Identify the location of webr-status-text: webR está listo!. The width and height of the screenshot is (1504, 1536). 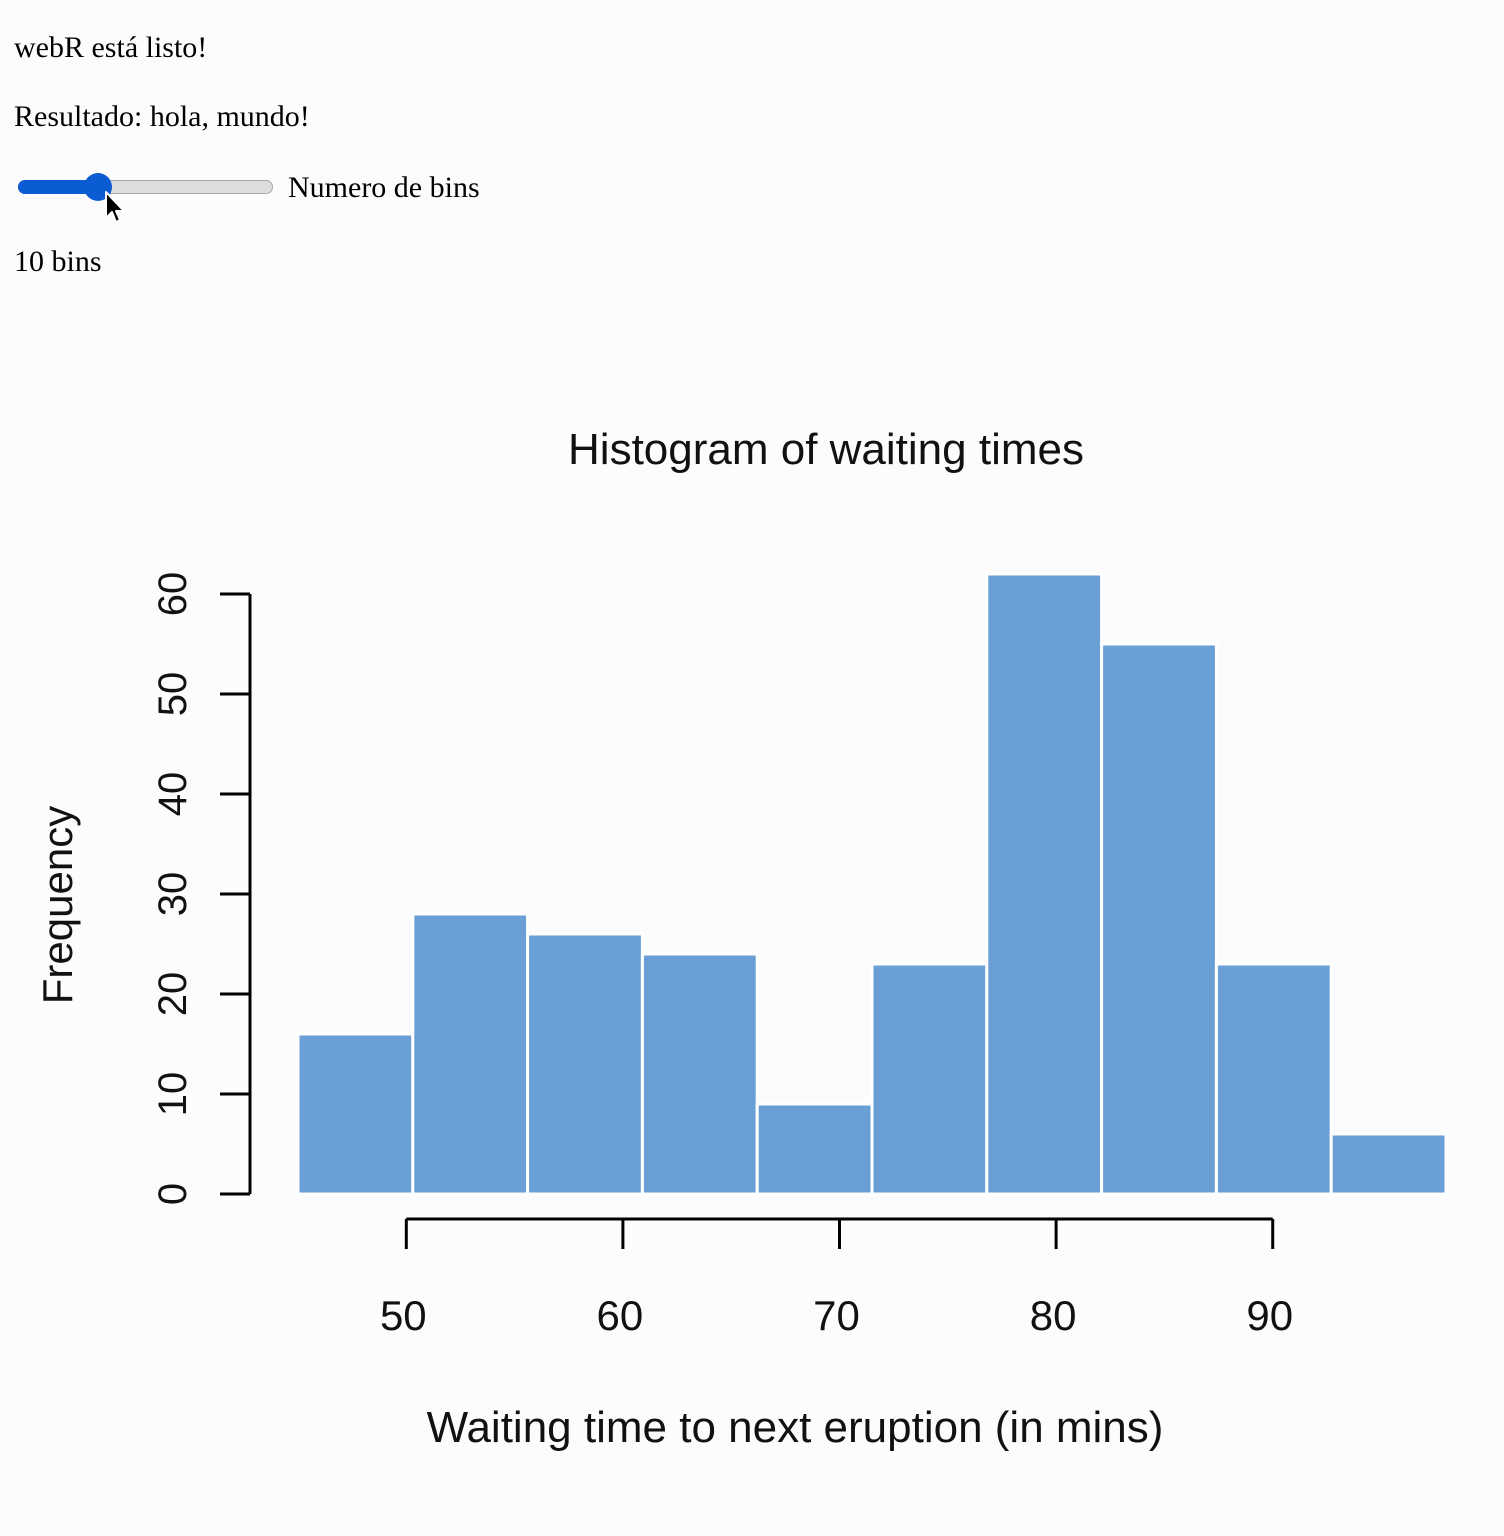
(111, 47).